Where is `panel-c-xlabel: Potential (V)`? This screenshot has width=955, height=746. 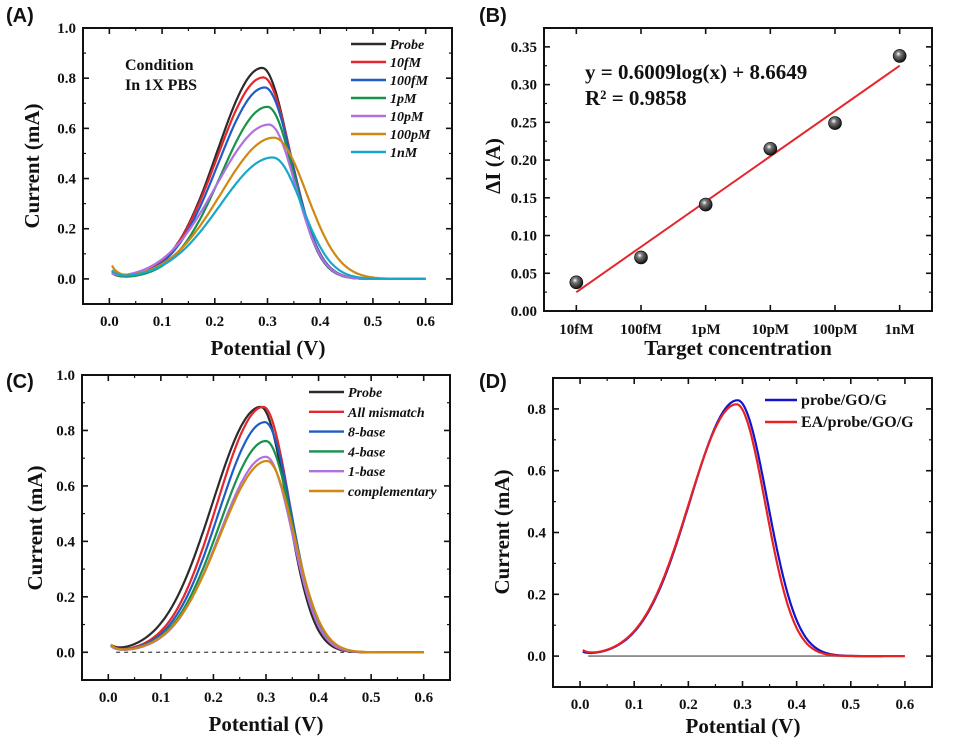 panel-c-xlabel: Potential (V) is located at coordinates (266, 724).